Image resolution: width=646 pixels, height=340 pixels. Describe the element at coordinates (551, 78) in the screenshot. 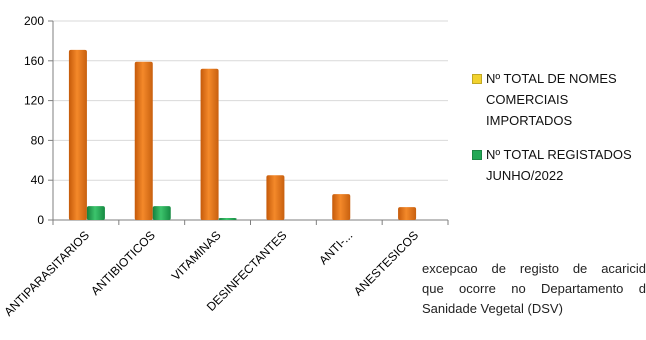

I see `legend-label-imported-1: Nº TOTAL DE NOMES` at that location.